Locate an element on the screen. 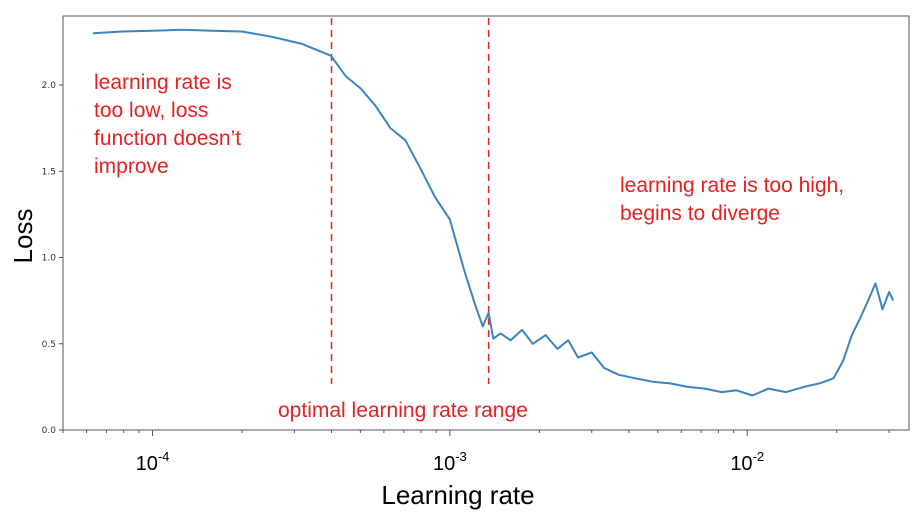 This screenshot has height=521, width=919. annotation-optimal-range: optimal learning rate range is located at coordinates (403, 410).